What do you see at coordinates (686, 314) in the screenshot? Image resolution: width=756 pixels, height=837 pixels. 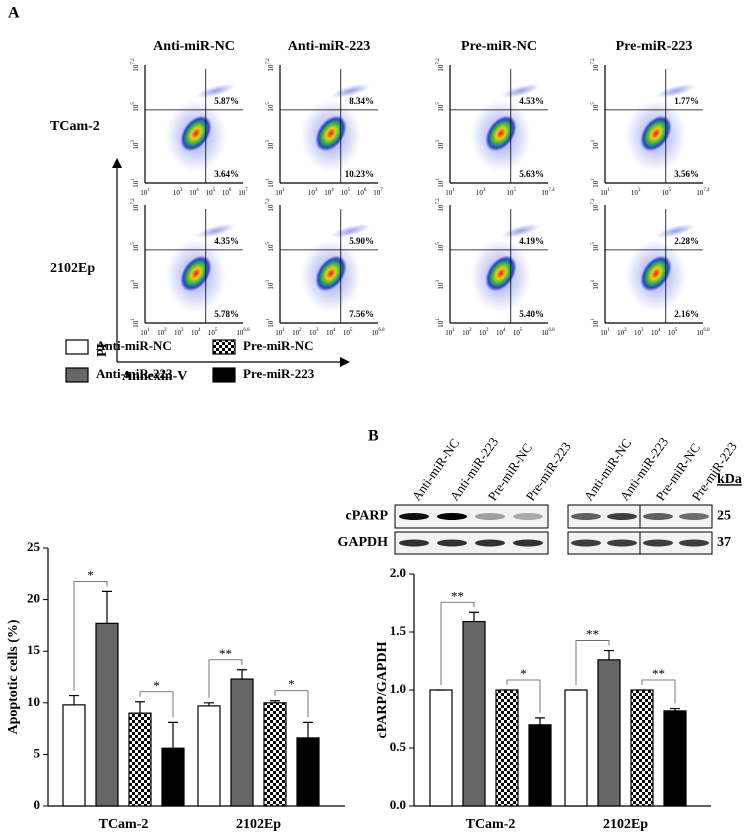 I see `quadrant-percent: 2.16%` at bounding box center [686, 314].